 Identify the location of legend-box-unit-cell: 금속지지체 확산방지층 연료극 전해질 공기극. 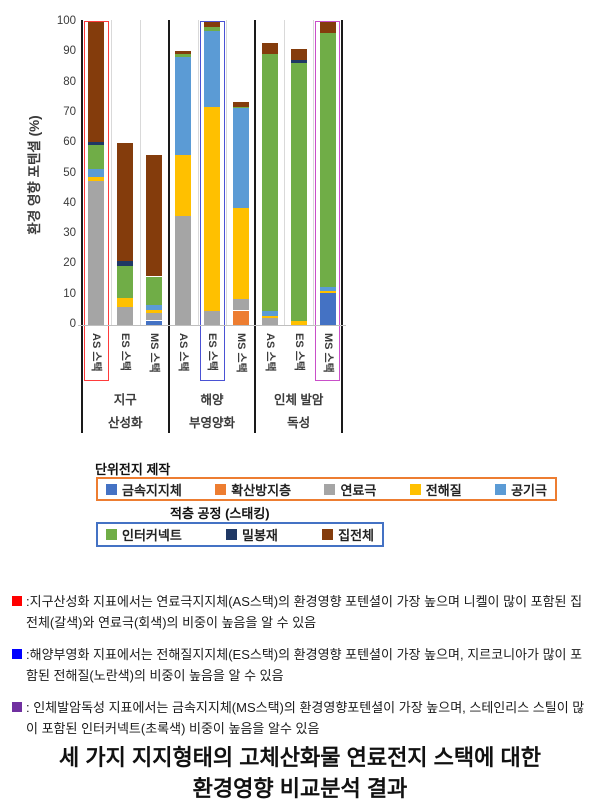
(326, 489).